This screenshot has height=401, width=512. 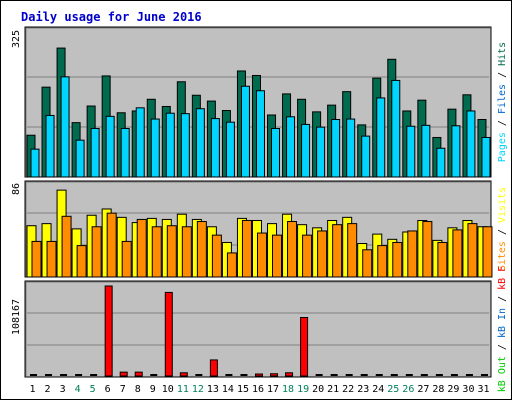 I want to click on legend-item: kB F, so click(x=502, y=278).